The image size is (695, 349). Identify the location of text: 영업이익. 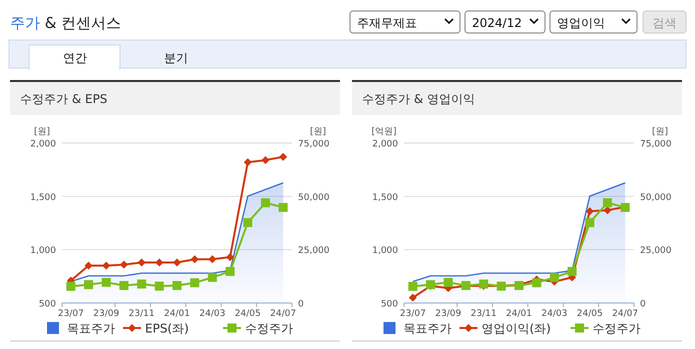
(581, 23).